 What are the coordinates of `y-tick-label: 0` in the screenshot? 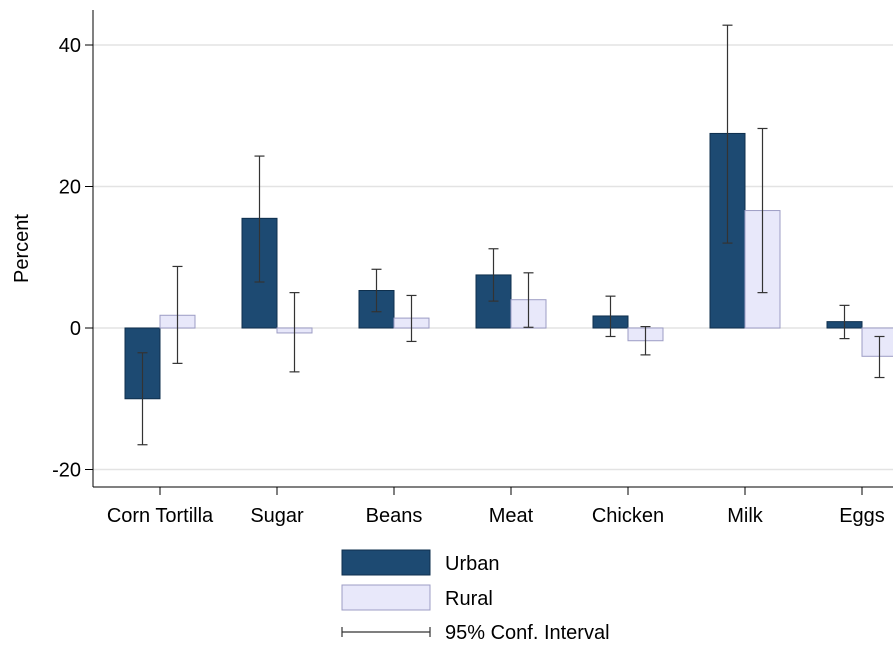 It's located at (75, 329).